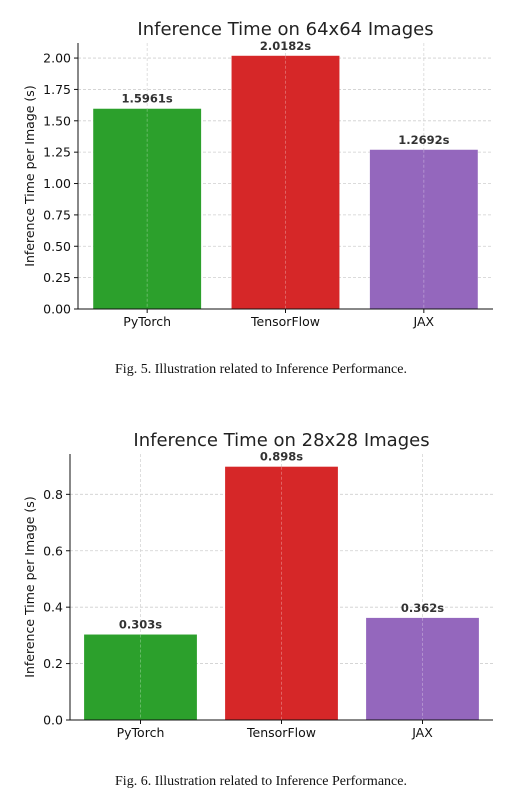  I want to click on y-tick-label: 1.75, so click(57, 89).